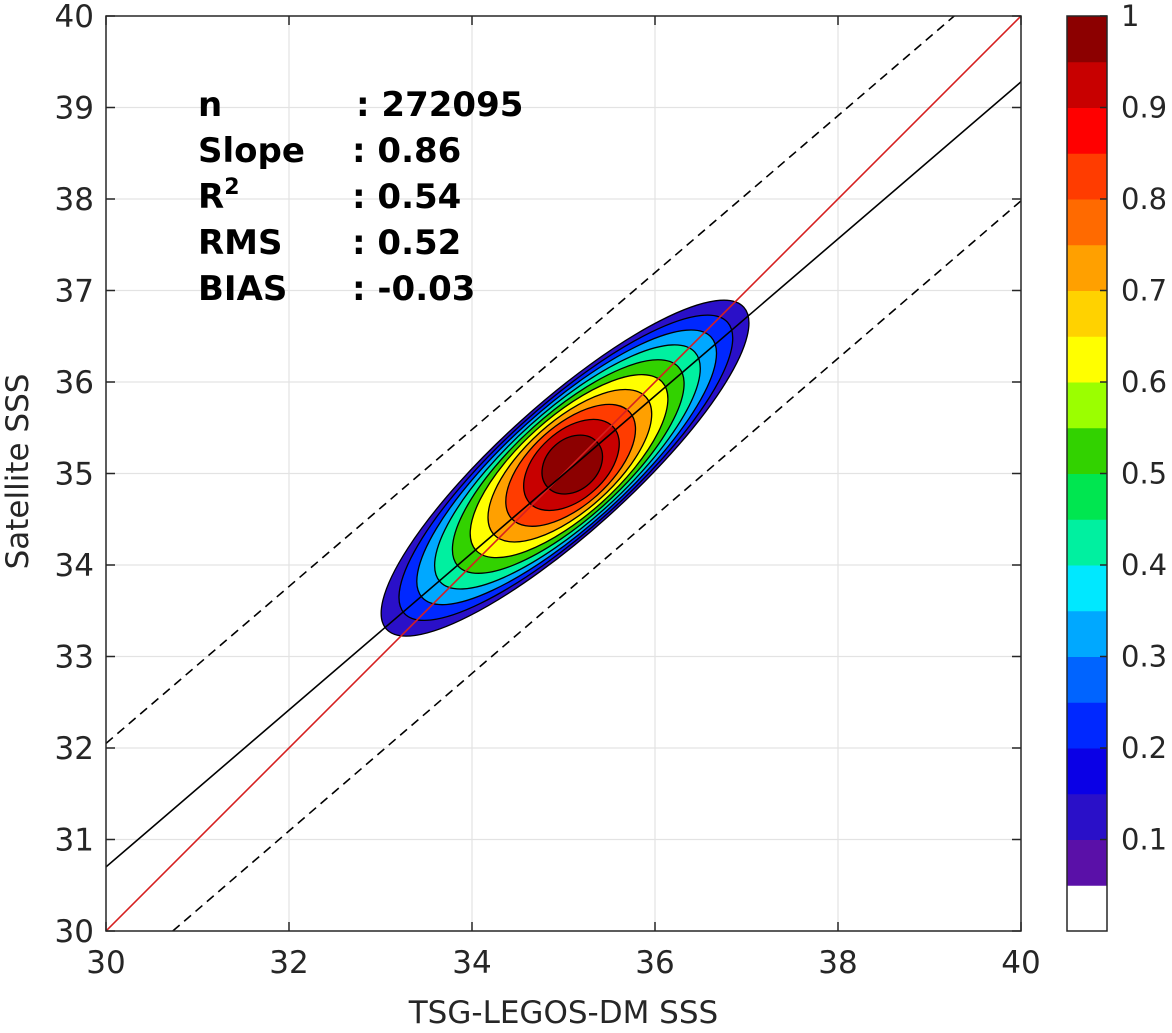 This screenshot has height=1033, width=1172. I want to click on stat-value: : 0.52, so click(406, 243).